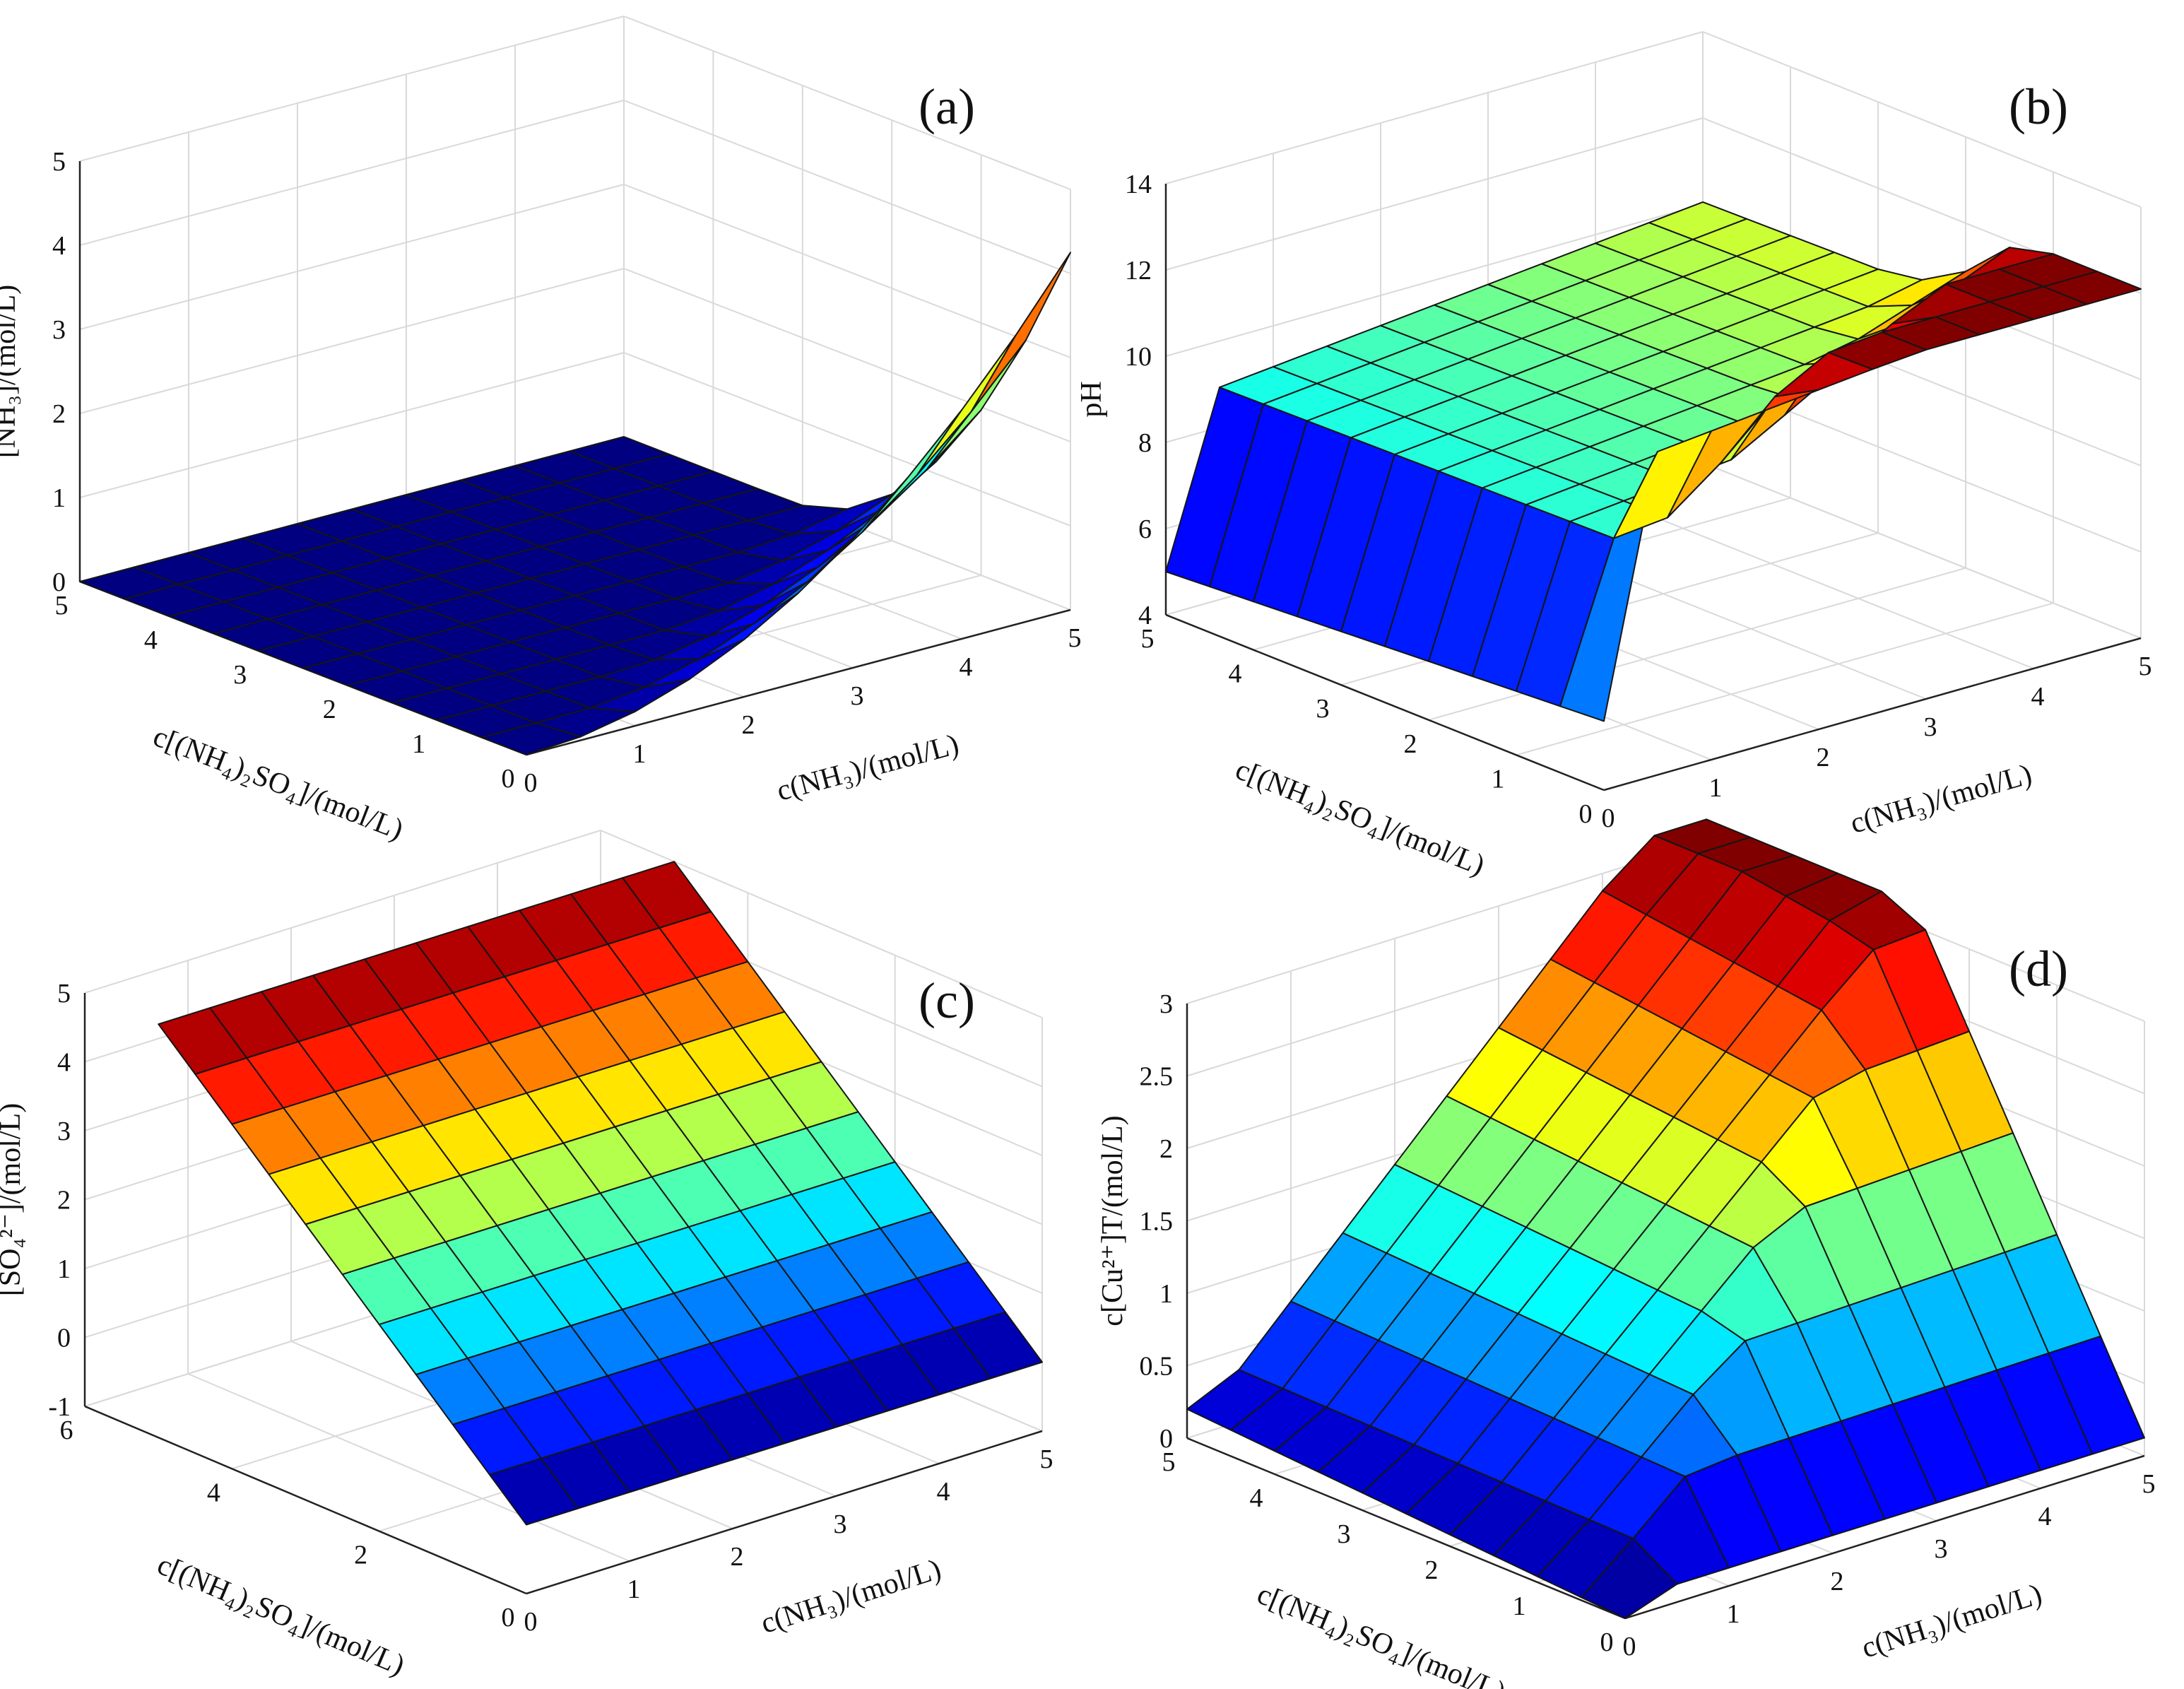 Image resolution: width=2184 pixels, height=1689 pixels. I want to click on z-tick-label: 2, so click(59, 414).